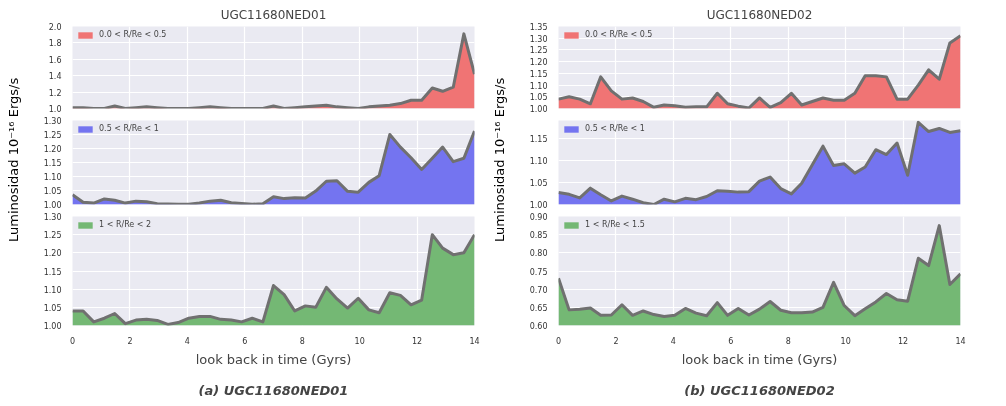 This screenshot has width=1006, height=406. What do you see at coordinates (55, 60) in the screenshot?
I see `y-tick-label: 1.6` at bounding box center [55, 60].